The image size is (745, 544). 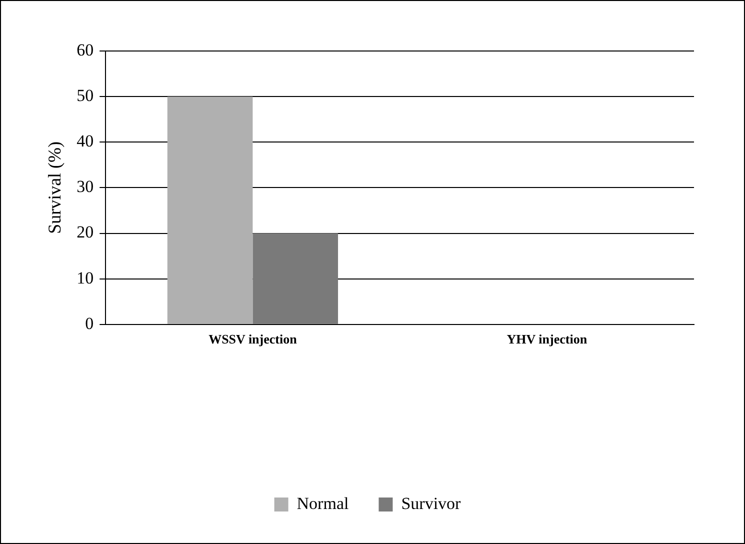 I want to click on y-tick-label: 40, so click(x=85, y=141).